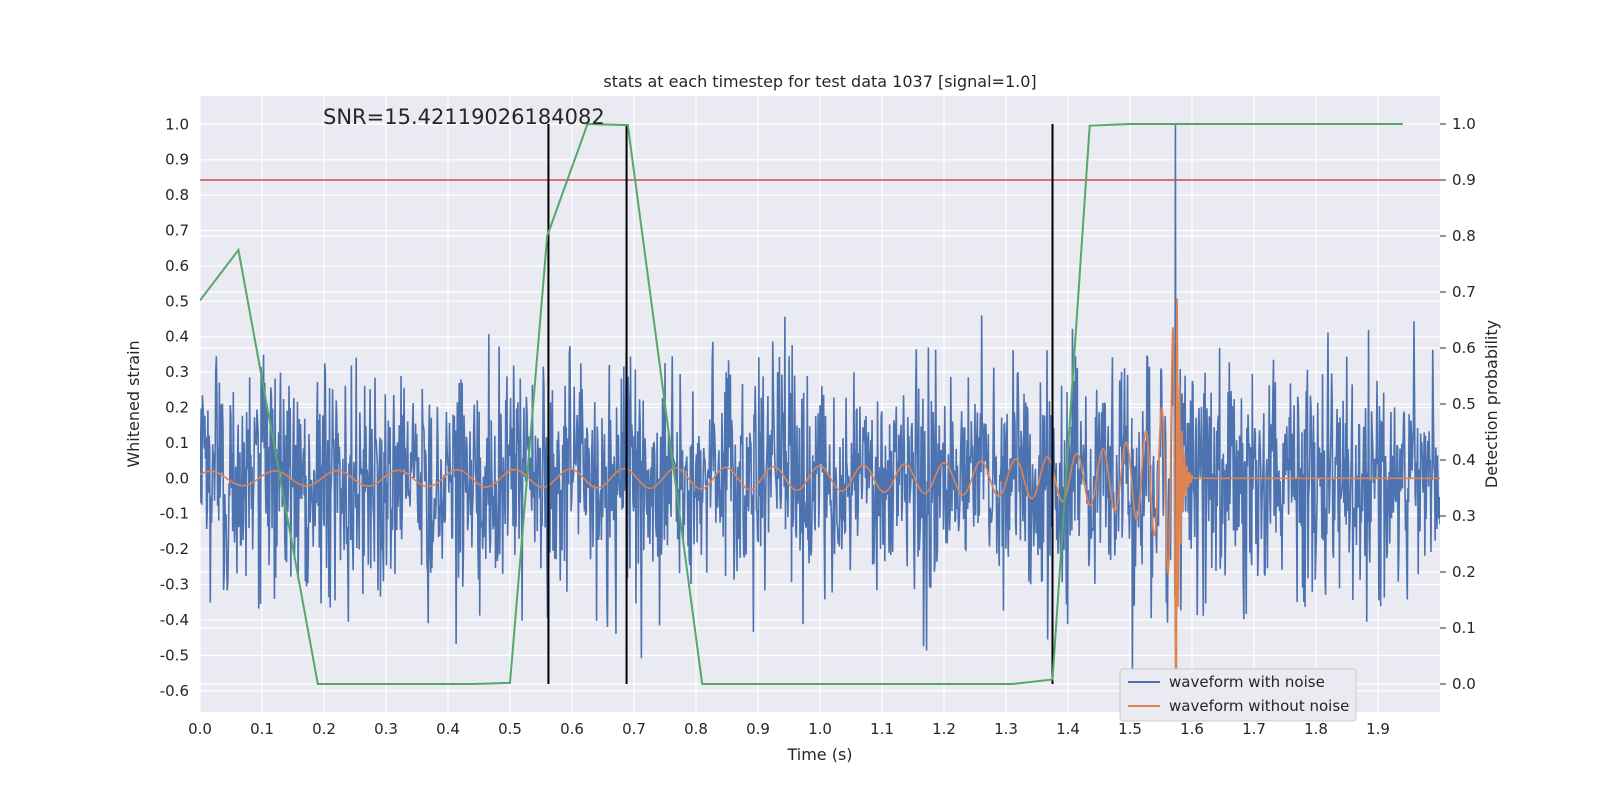  I want to click on x-tick-label: 0.0, so click(200, 729).